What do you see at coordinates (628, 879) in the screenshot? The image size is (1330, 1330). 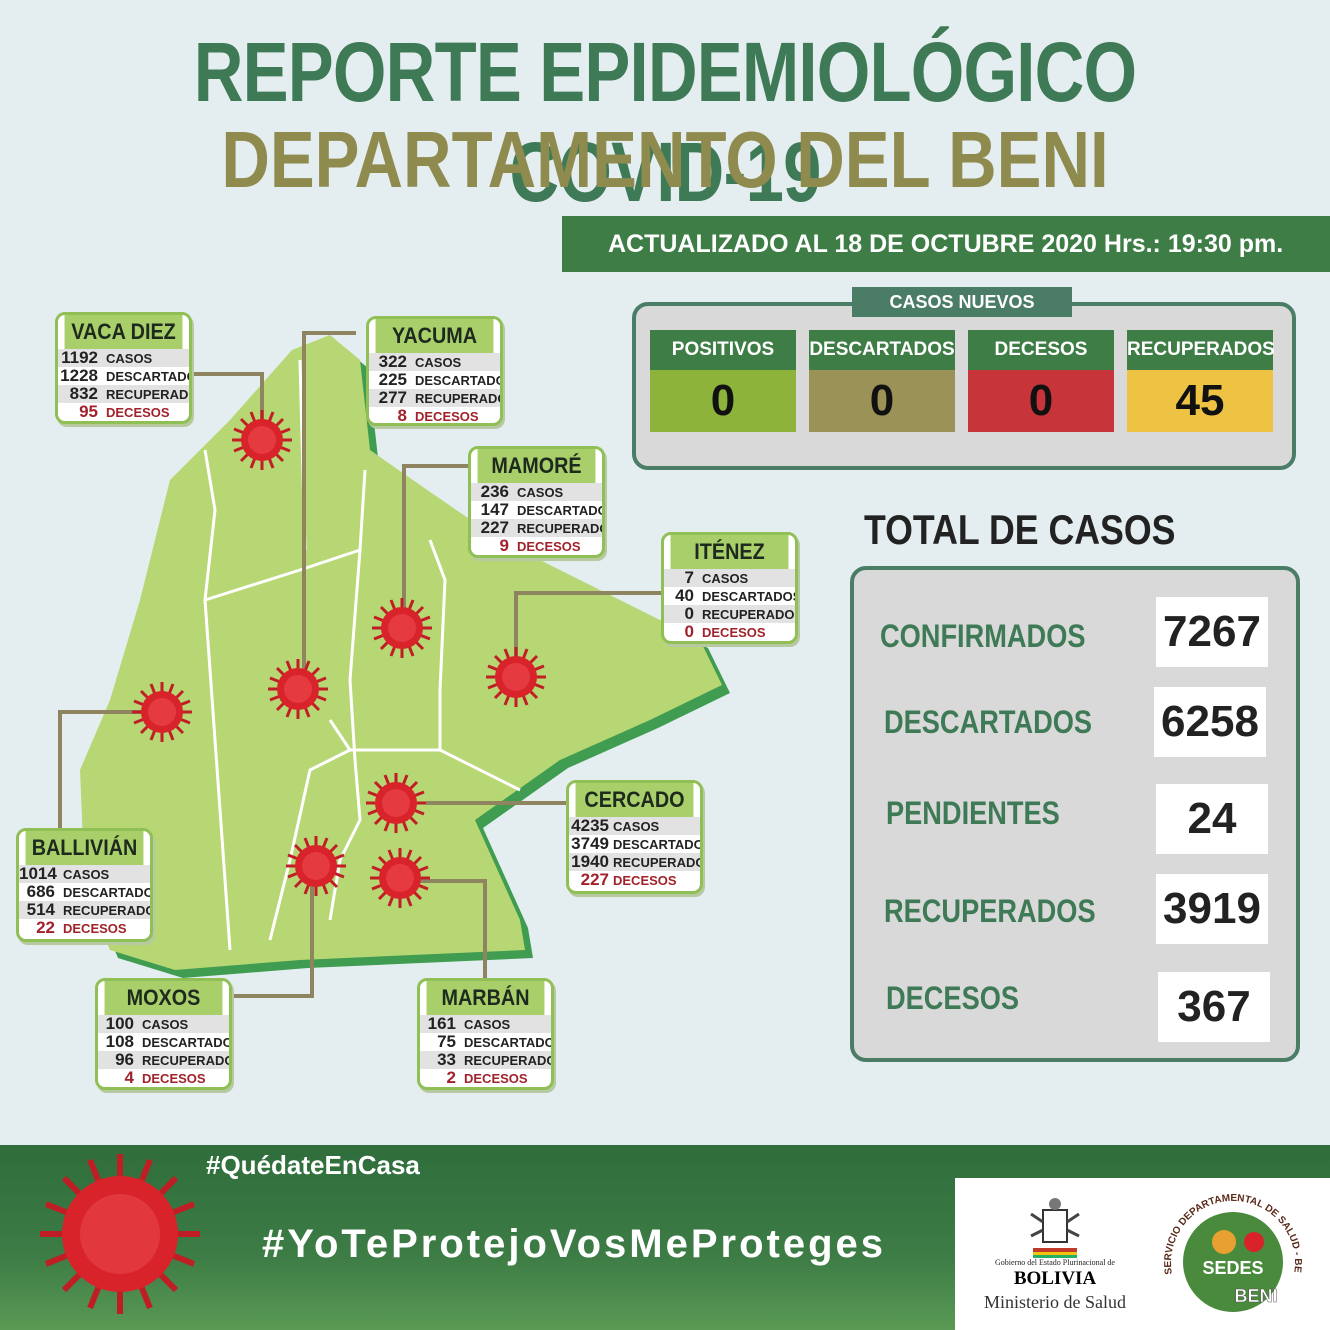 I see `district-decesos: 227 DECESOS` at bounding box center [628, 879].